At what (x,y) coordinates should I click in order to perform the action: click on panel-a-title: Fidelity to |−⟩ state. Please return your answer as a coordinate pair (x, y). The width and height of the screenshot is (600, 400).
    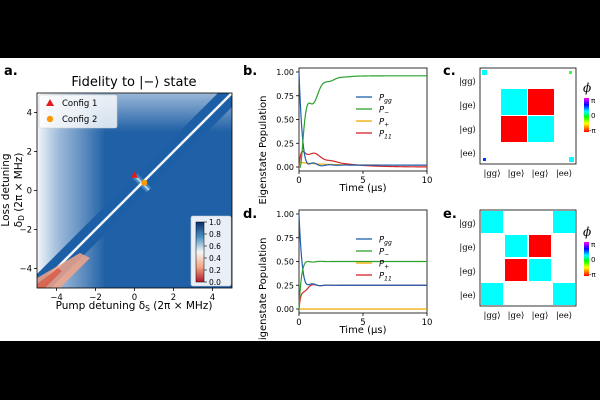
    Looking at the image, I should click on (133, 82).